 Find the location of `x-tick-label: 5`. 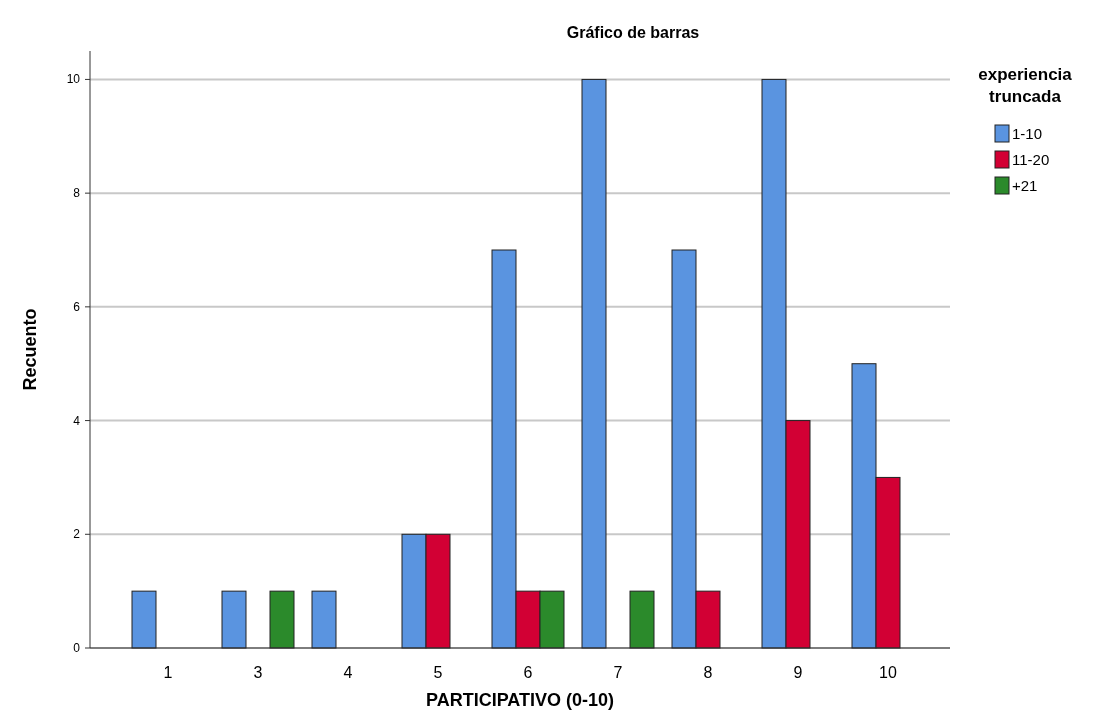

x-tick-label: 5 is located at coordinates (438, 672).